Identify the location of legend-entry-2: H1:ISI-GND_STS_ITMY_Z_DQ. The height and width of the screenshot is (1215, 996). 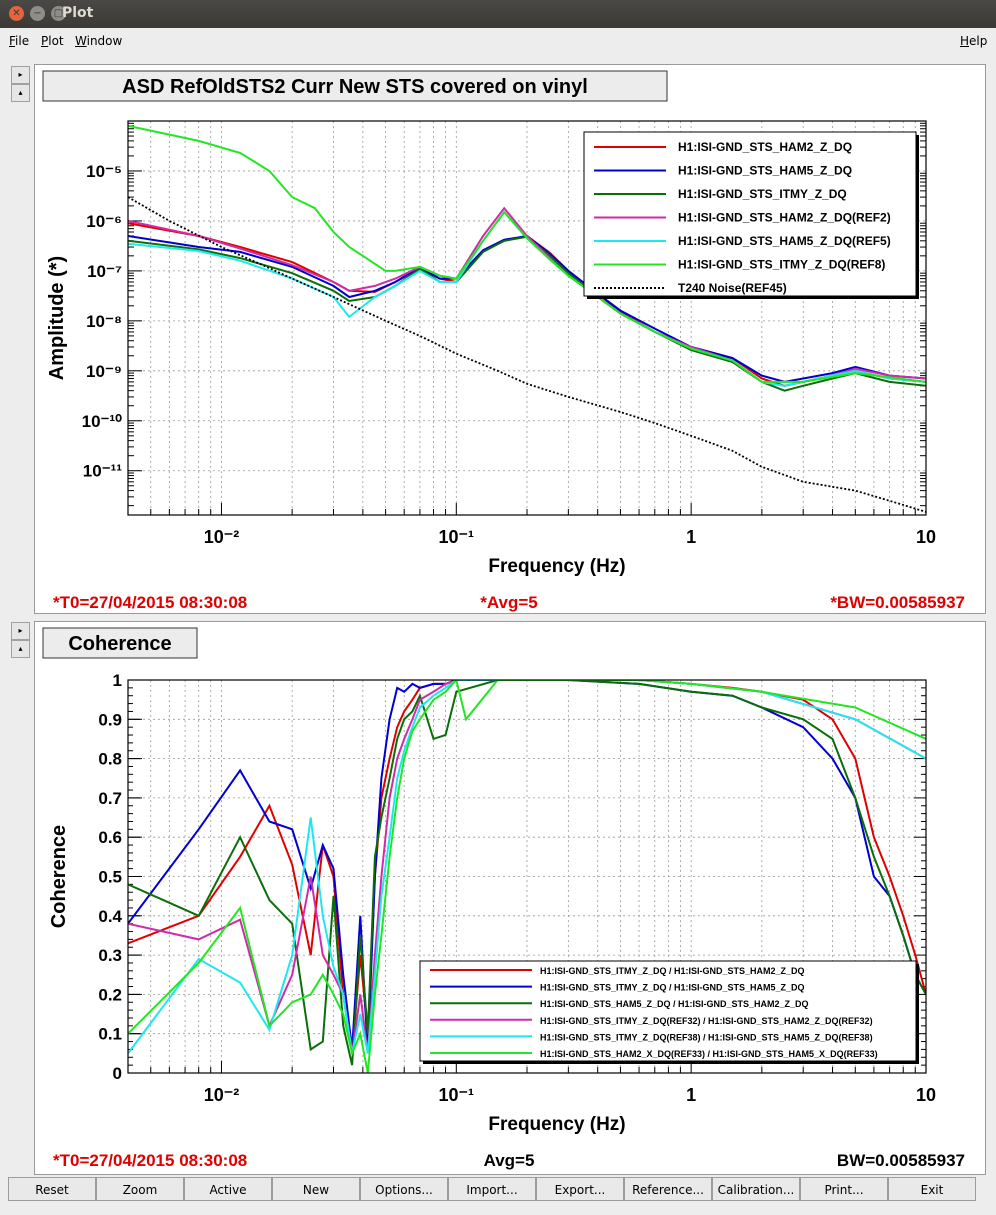
(762, 194).